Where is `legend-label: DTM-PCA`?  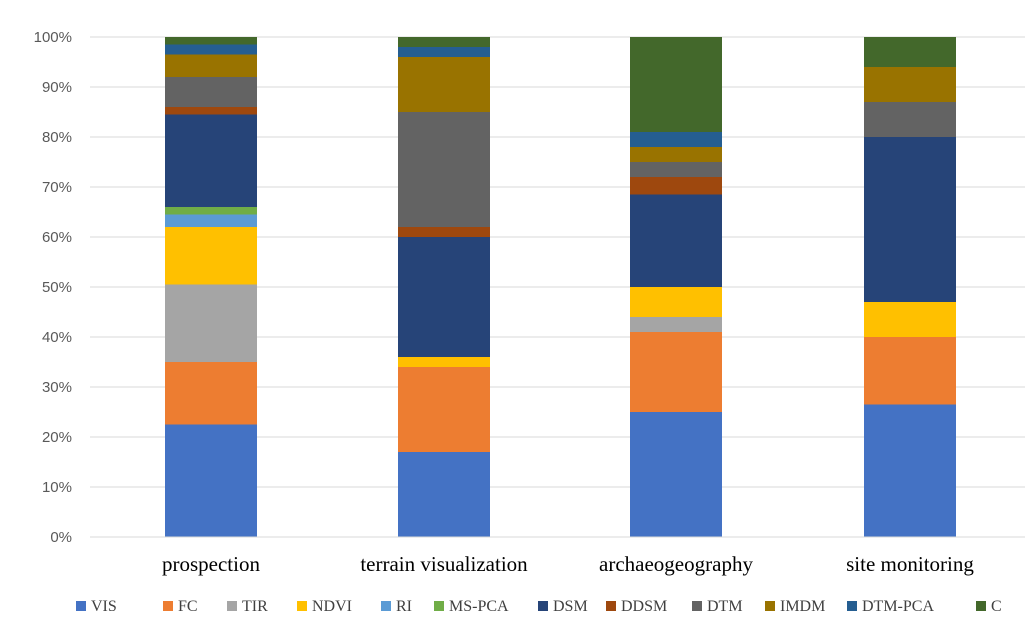
legend-label: DTM-PCA is located at coordinates (898, 606).